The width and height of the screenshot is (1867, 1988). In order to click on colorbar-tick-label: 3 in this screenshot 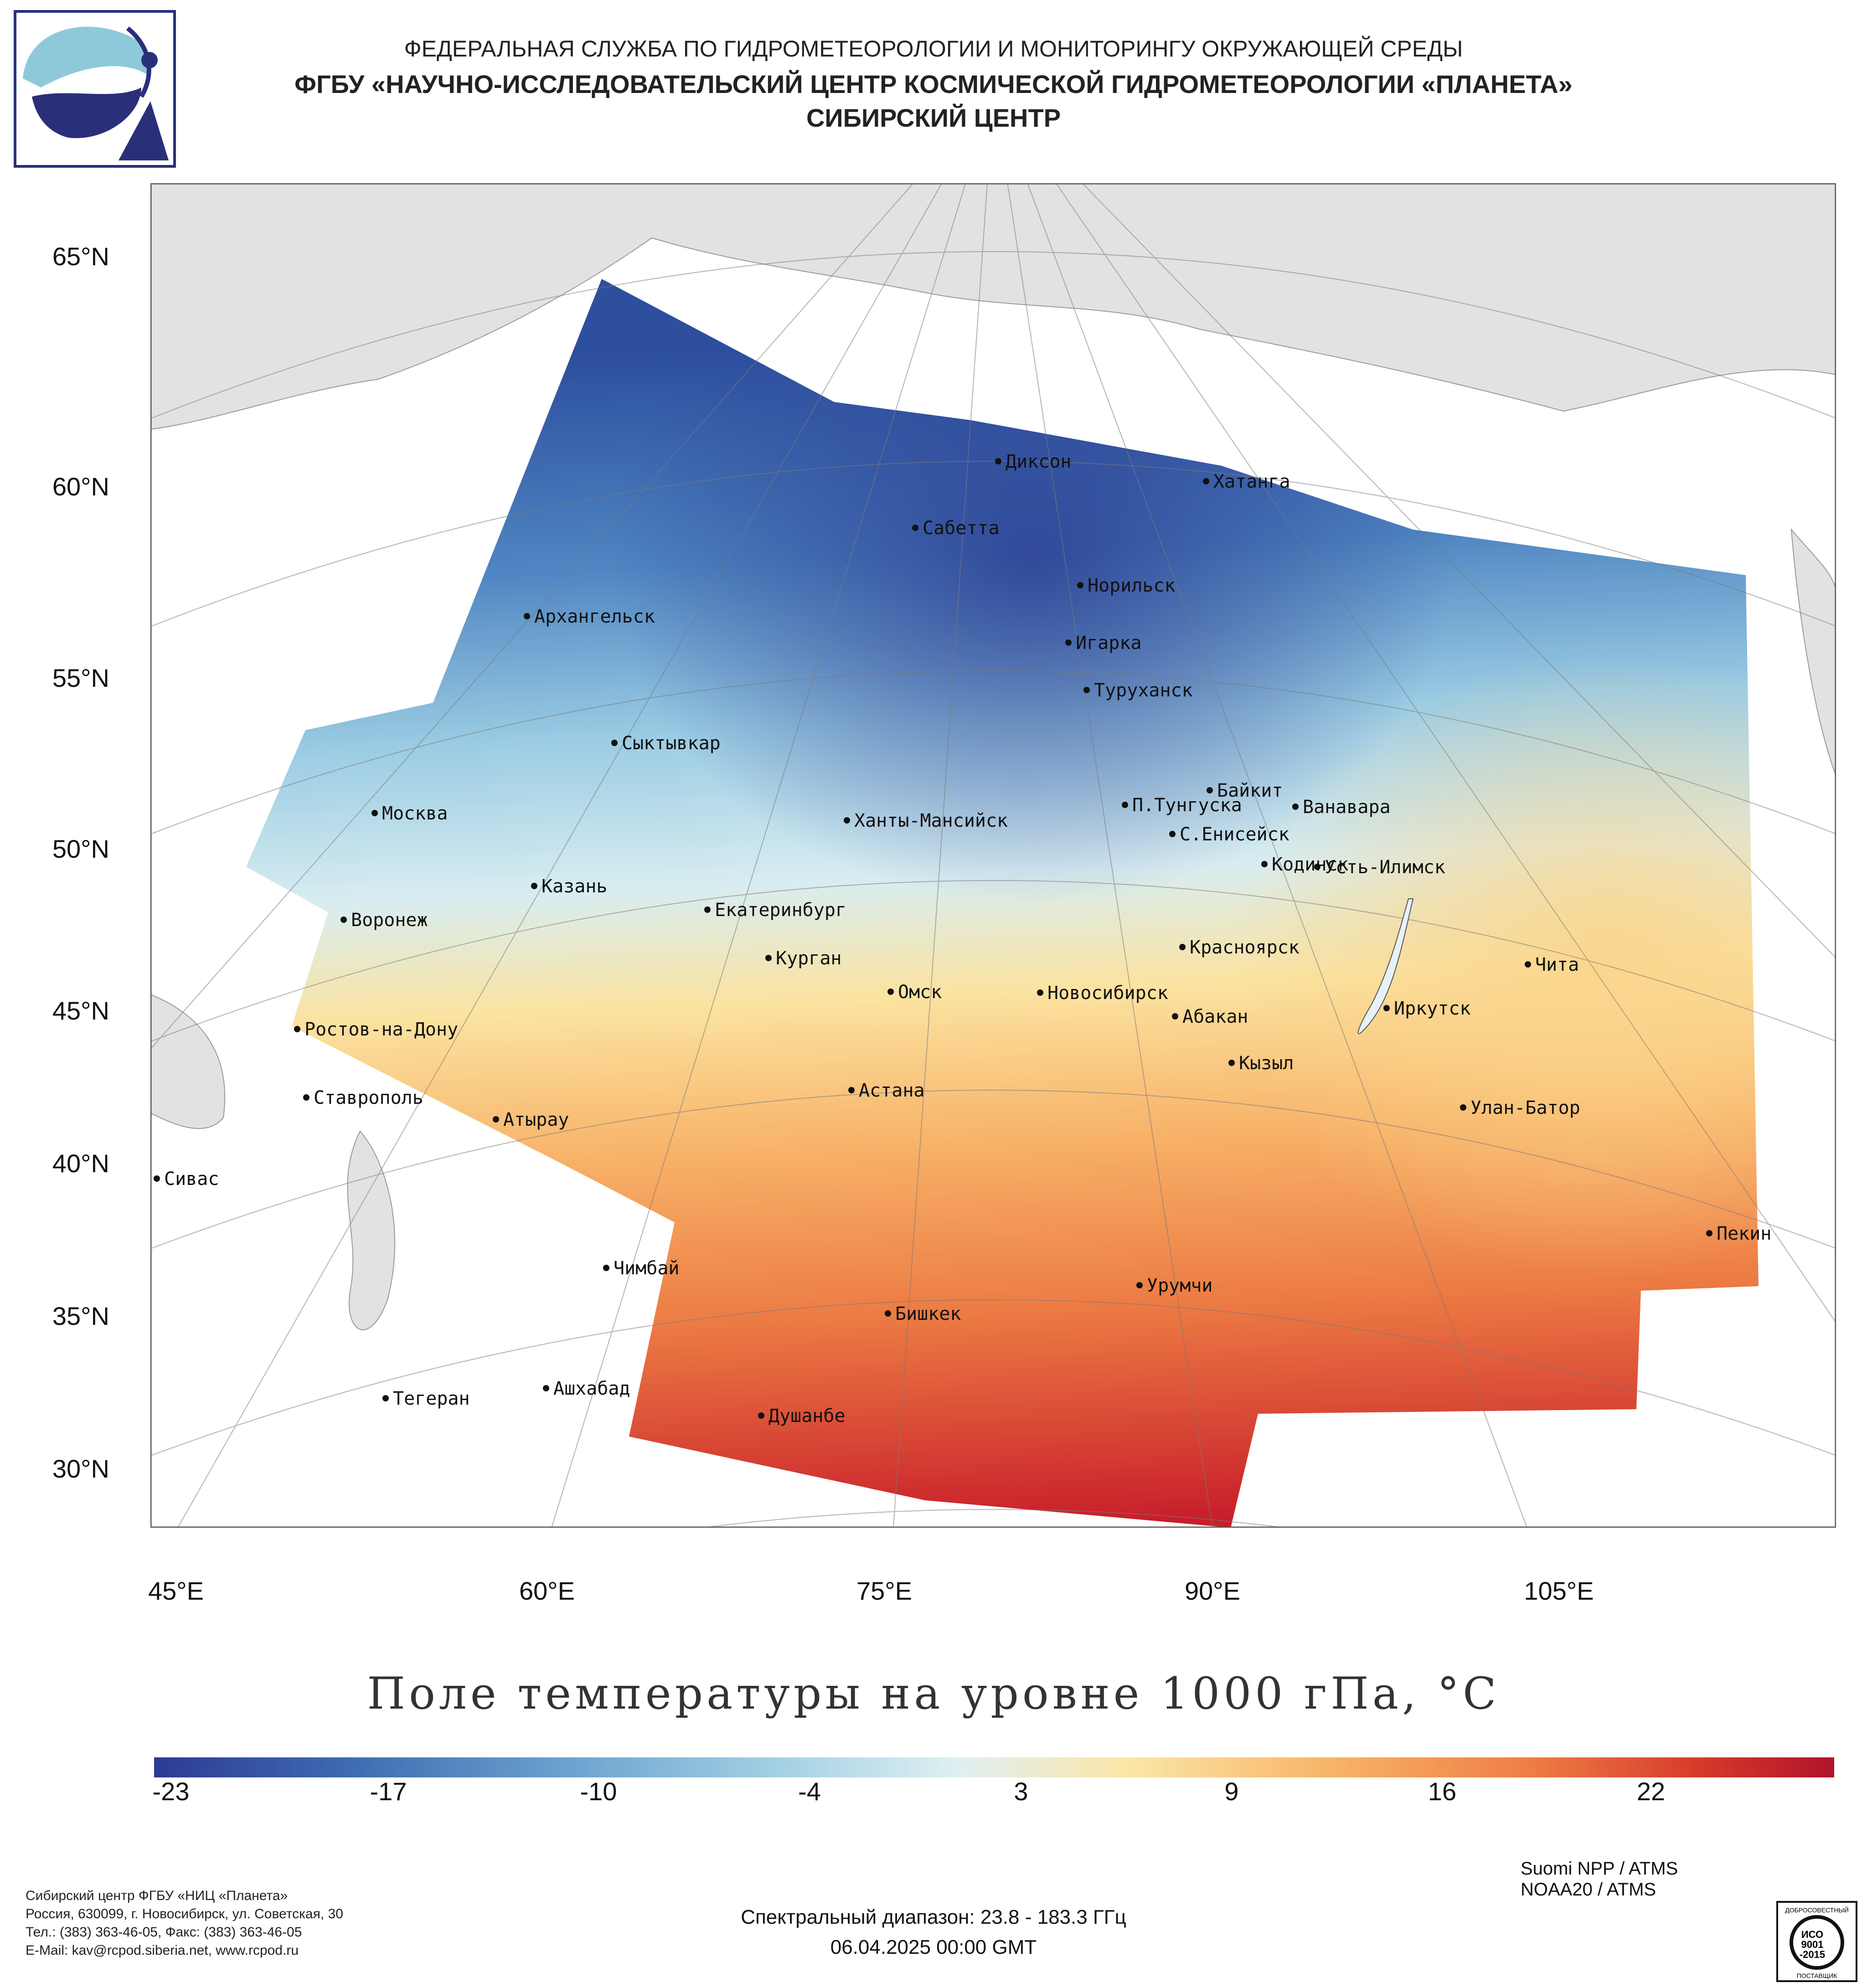, I will do `click(1021, 1792)`.